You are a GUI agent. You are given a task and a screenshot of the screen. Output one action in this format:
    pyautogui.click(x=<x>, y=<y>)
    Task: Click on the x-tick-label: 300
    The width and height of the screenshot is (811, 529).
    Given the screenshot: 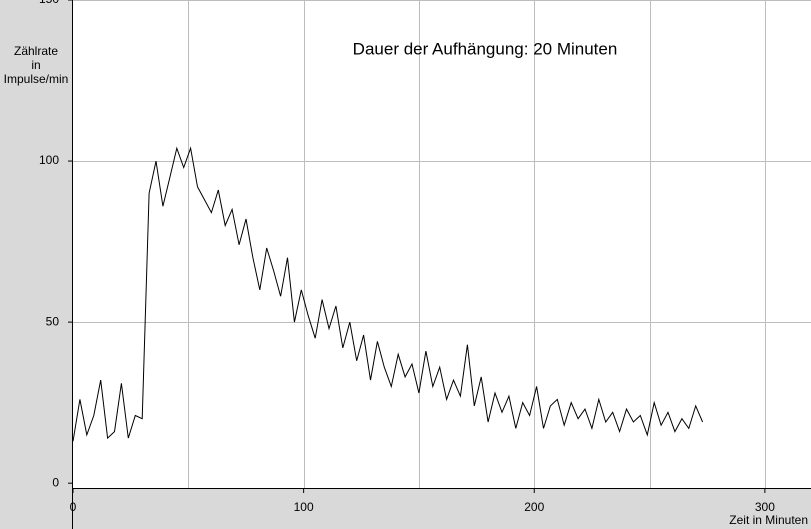 What is the action you would take?
    pyautogui.click(x=765, y=507)
    